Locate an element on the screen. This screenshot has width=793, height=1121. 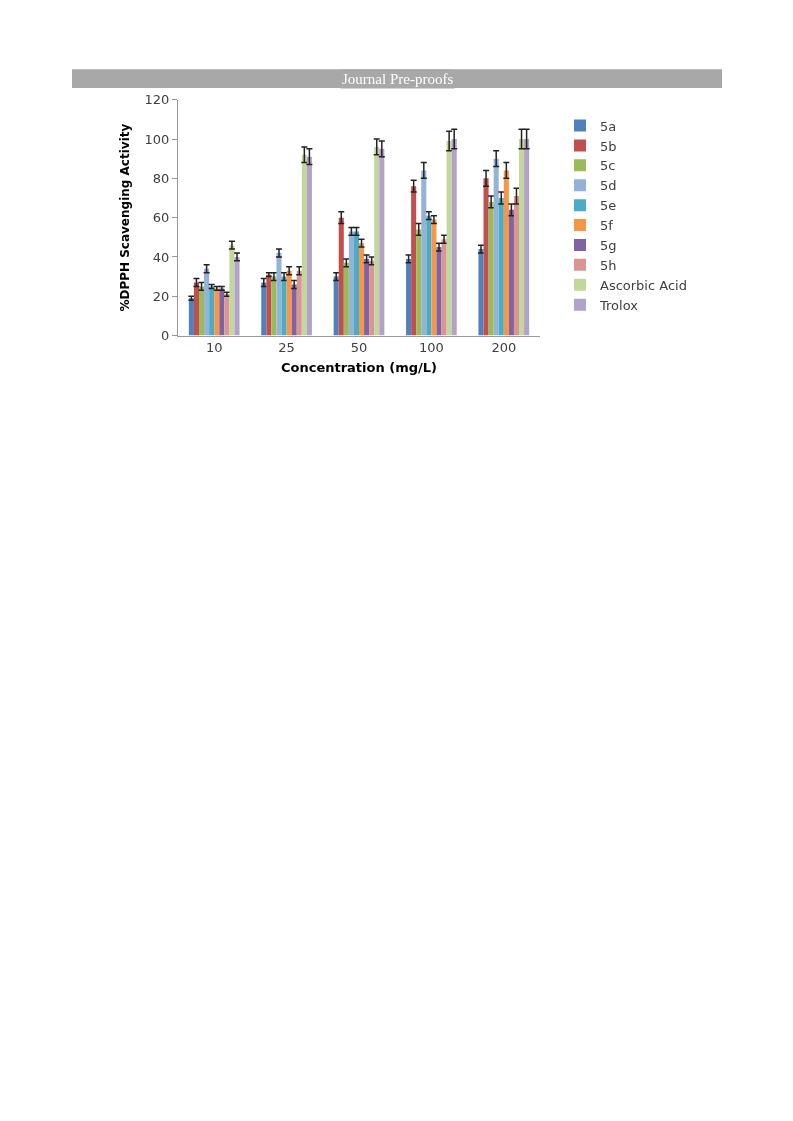
y-tick-label: 100 is located at coordinates (157, 139).